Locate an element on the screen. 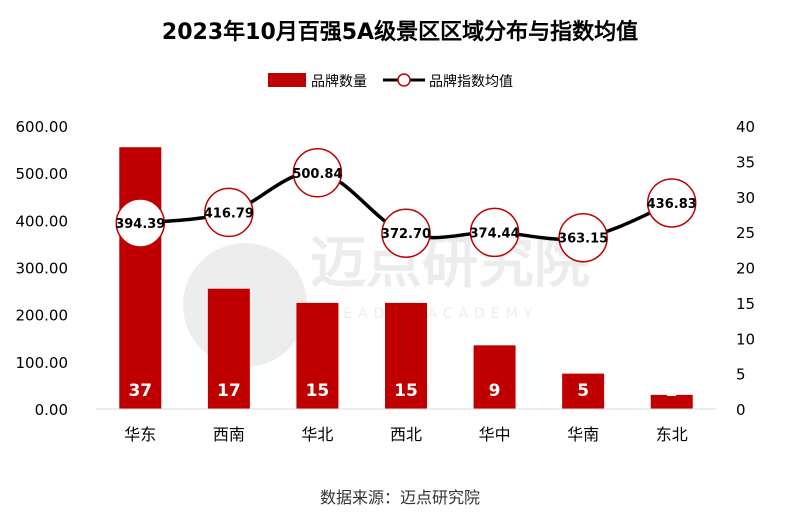  y-right-tick-label: 40 is located at coordinates (745, 127).